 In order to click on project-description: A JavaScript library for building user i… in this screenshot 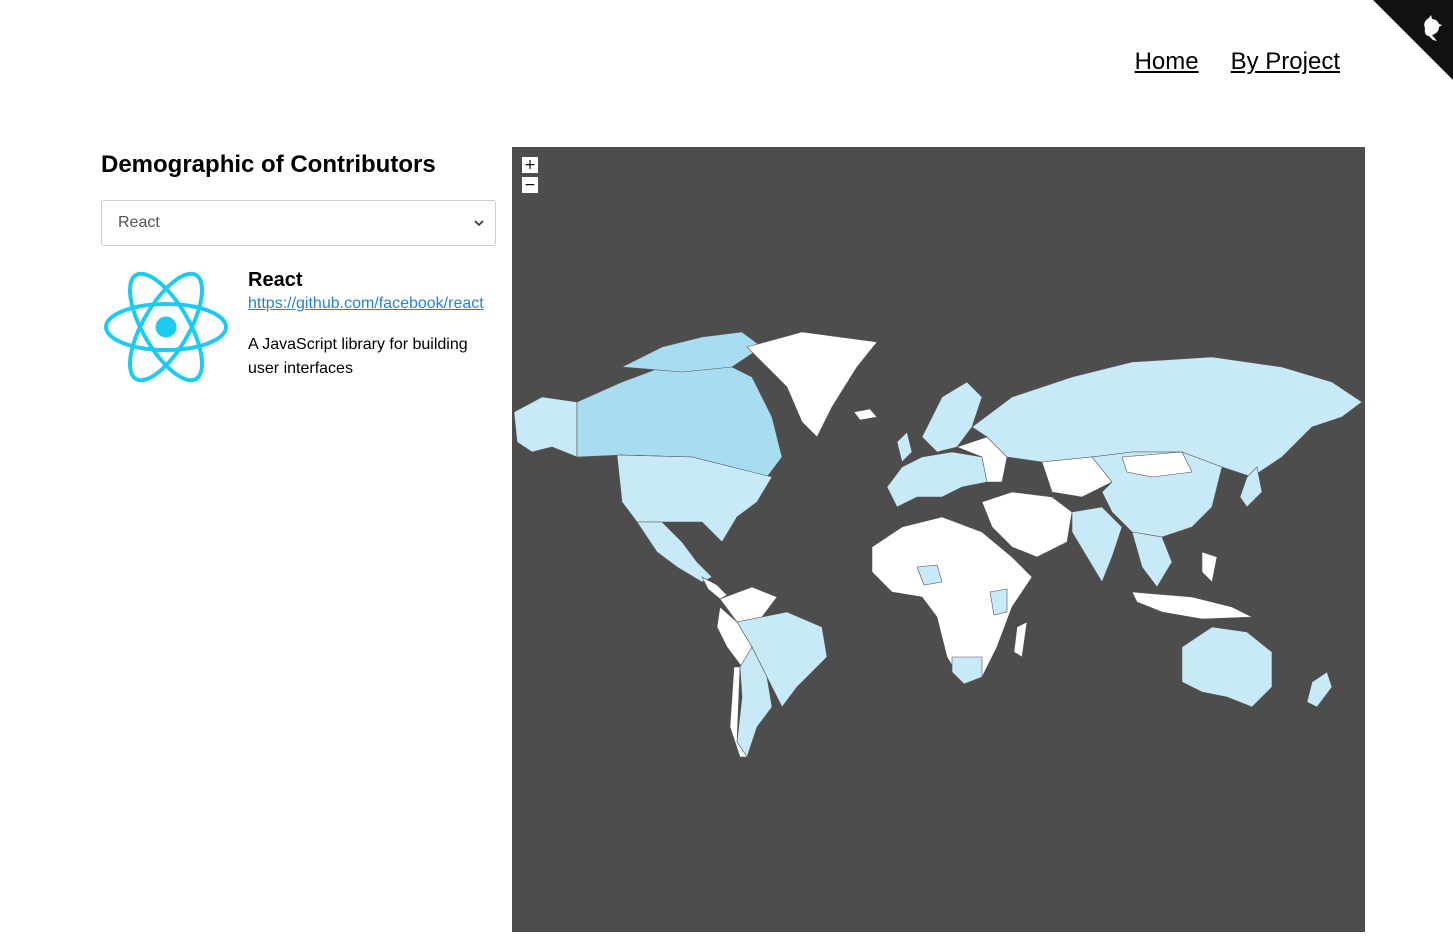, I will do `click(358, 356)`.